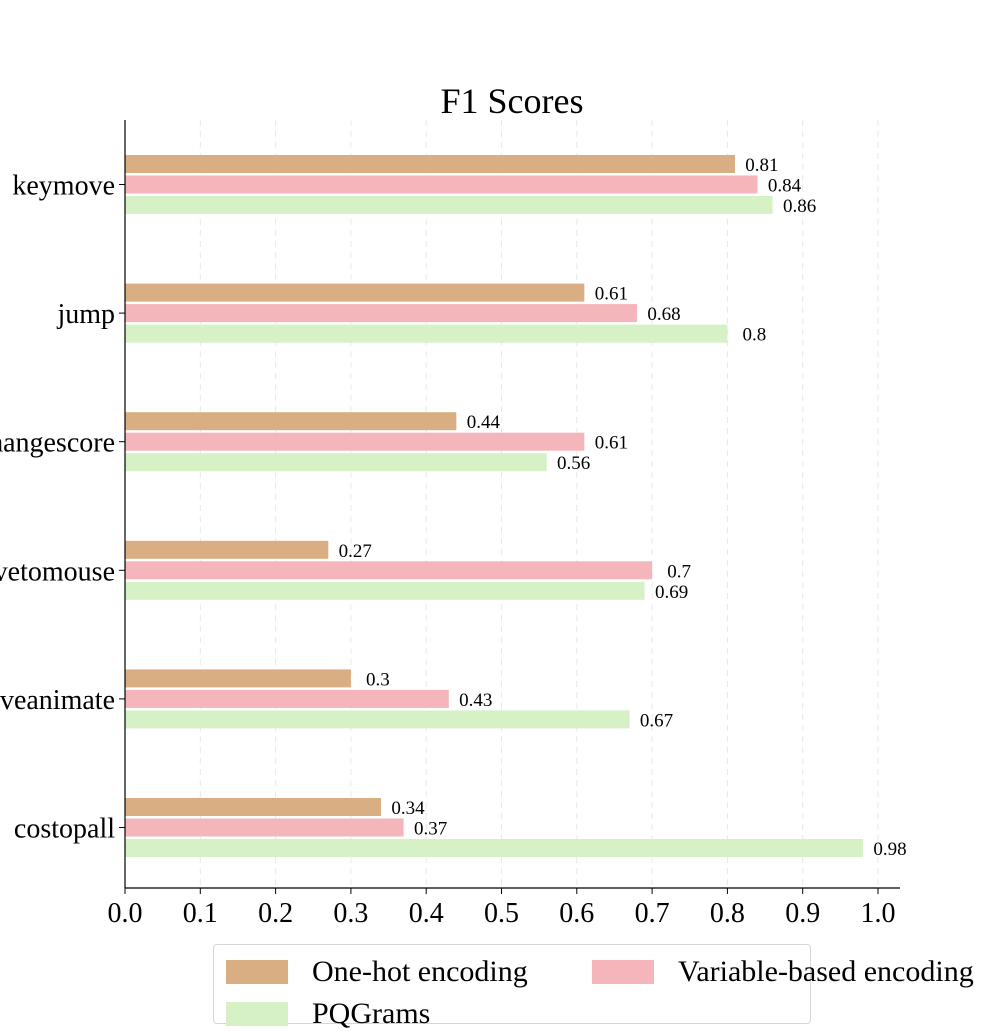  I want to click on chart-title: F1 Scores, so click(512, 101).